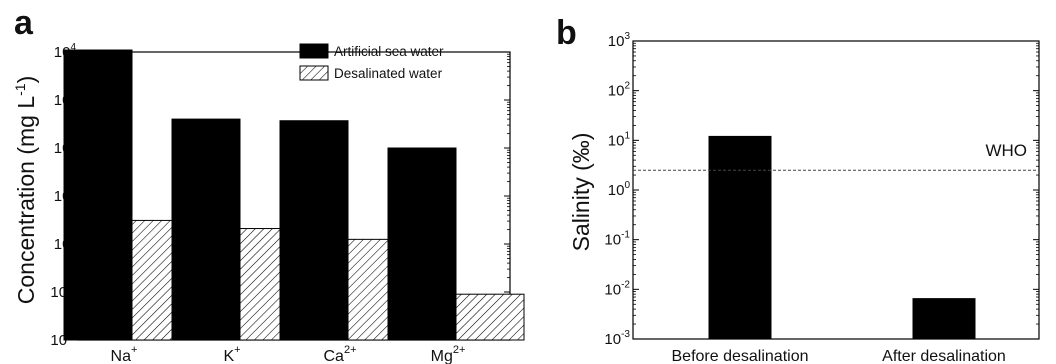  I want to click on bar-desalinated-mg, so click(490, 317).